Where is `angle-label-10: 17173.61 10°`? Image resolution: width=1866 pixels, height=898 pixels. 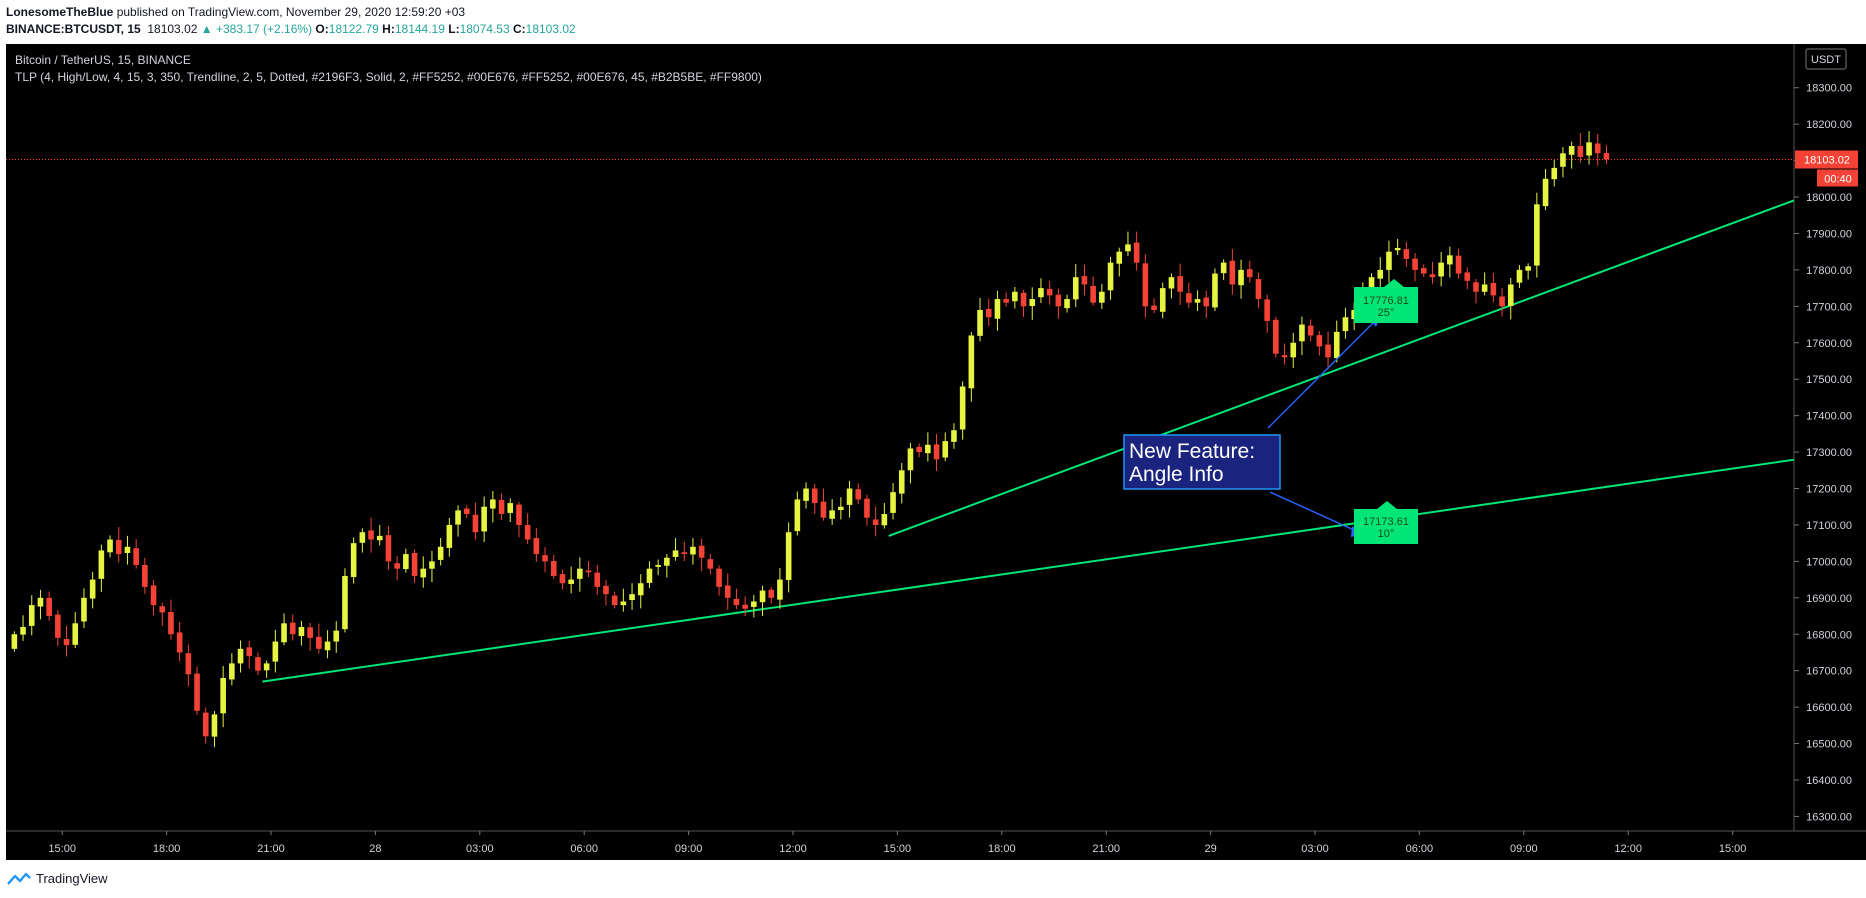
angle-label-10: 17173.61 10° is located at coordinates (1386, 522).